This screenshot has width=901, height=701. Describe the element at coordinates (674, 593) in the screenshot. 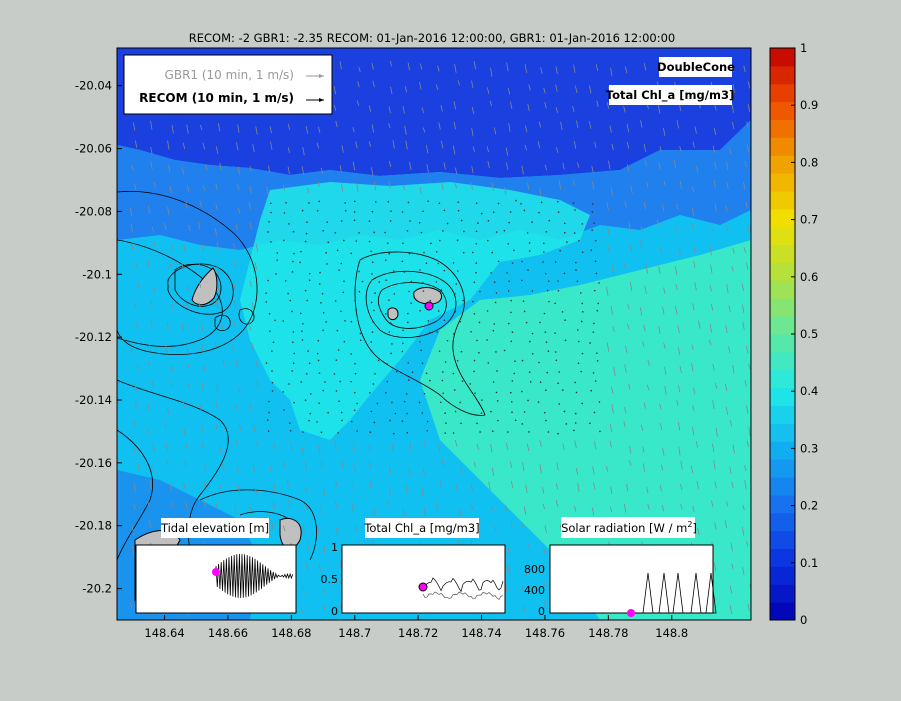

I see `solar-series` at that location.